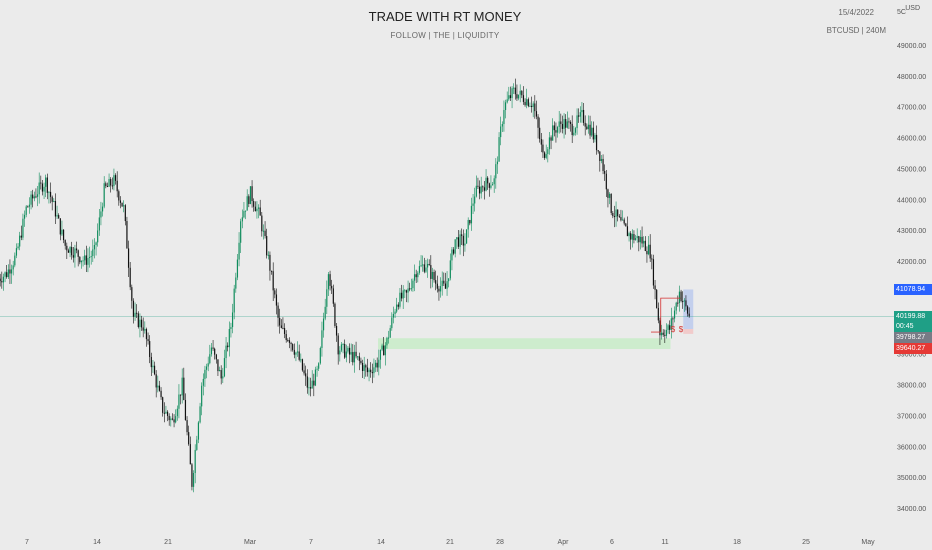  Describe the element at coordinates (911, 509) in the screenshot. I see `y-tick-label: 34000.00` at that location.